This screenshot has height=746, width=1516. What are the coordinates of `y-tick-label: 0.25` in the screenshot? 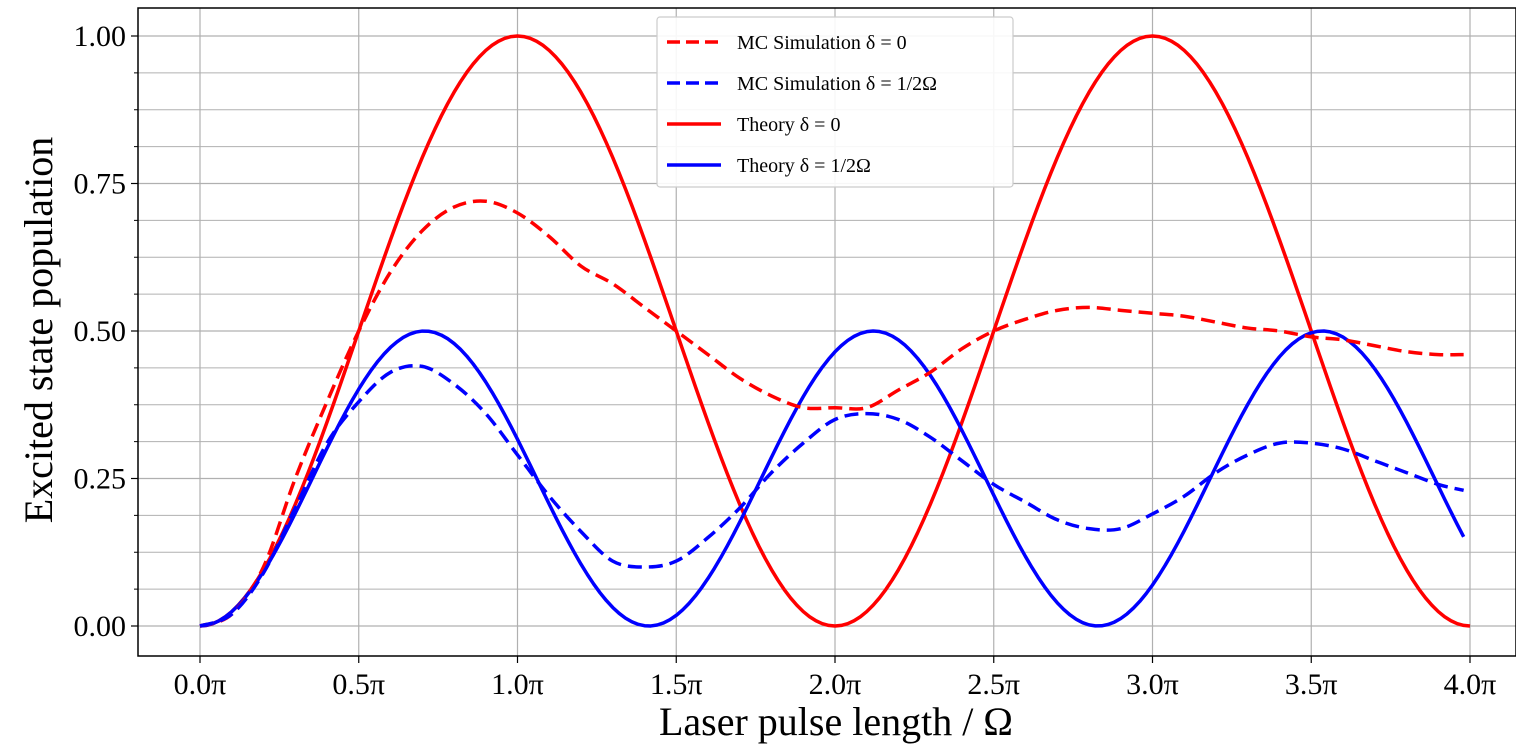 It's located at (100, 479).